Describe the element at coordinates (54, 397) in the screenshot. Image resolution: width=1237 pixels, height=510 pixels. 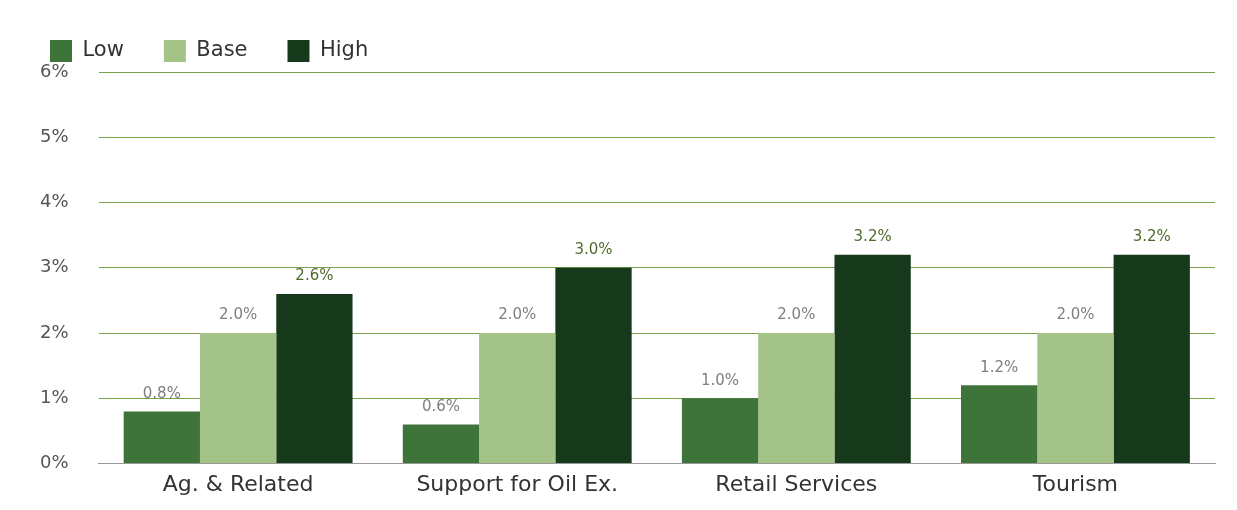
I see `y-tick-label: 1%` at that location.